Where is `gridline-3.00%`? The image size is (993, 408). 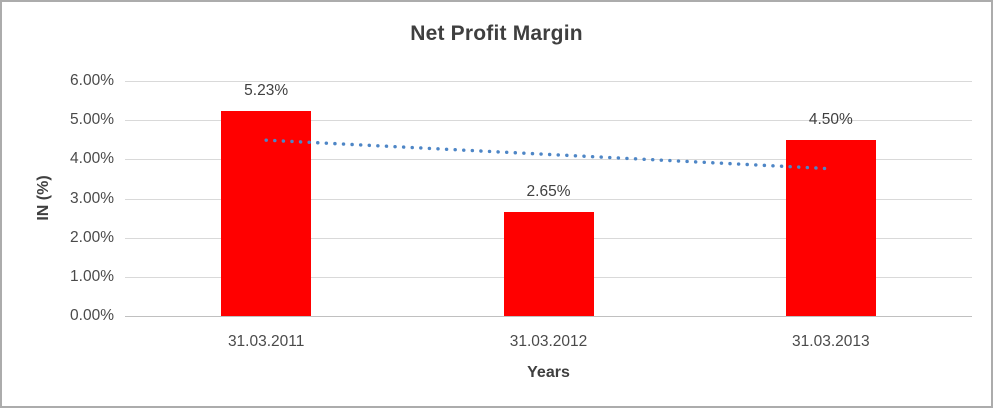
gridline-3.00% is located at coordinates (548, 199).